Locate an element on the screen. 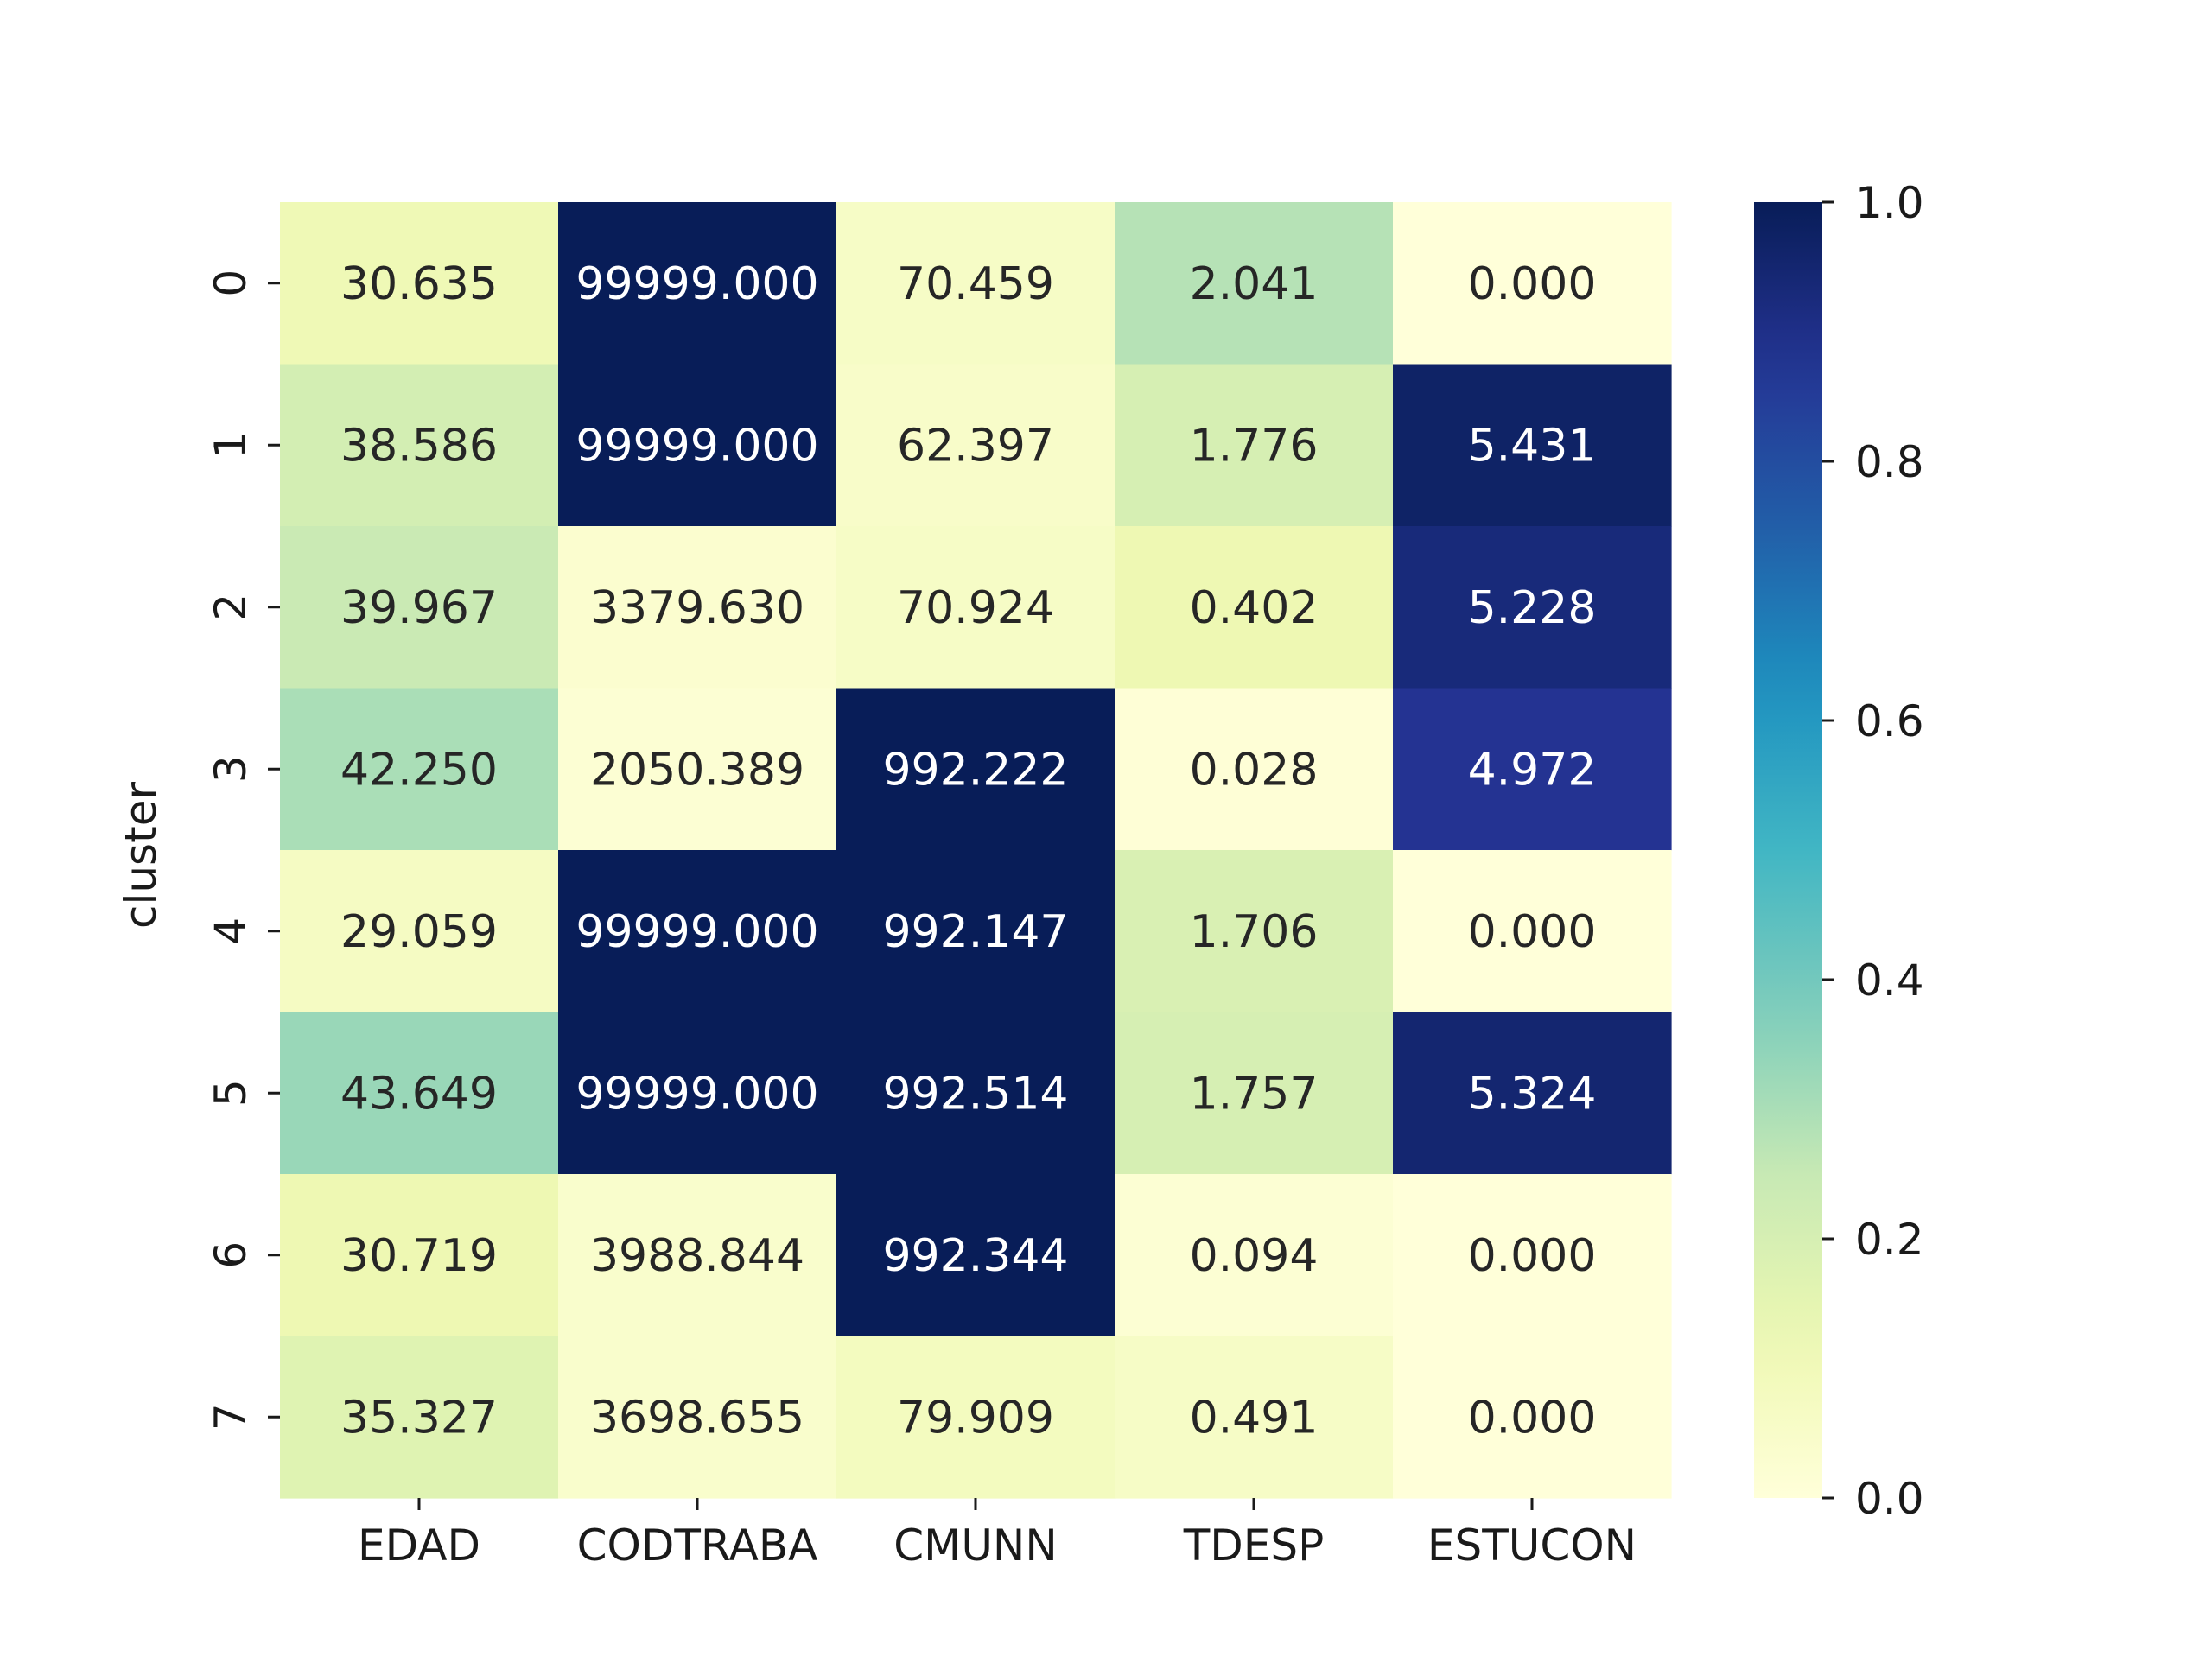 This screenshot has width=2212, height=1663. cell-value-label: 5.431 is located at coordinates (1532, 446).